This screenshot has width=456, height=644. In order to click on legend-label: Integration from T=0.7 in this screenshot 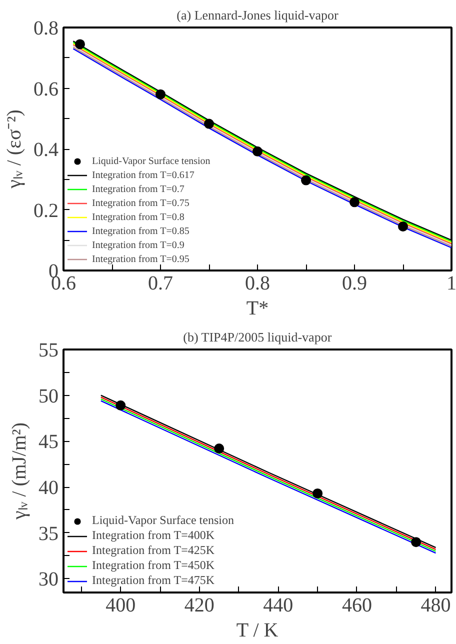, I will do `click(138, 189)`.